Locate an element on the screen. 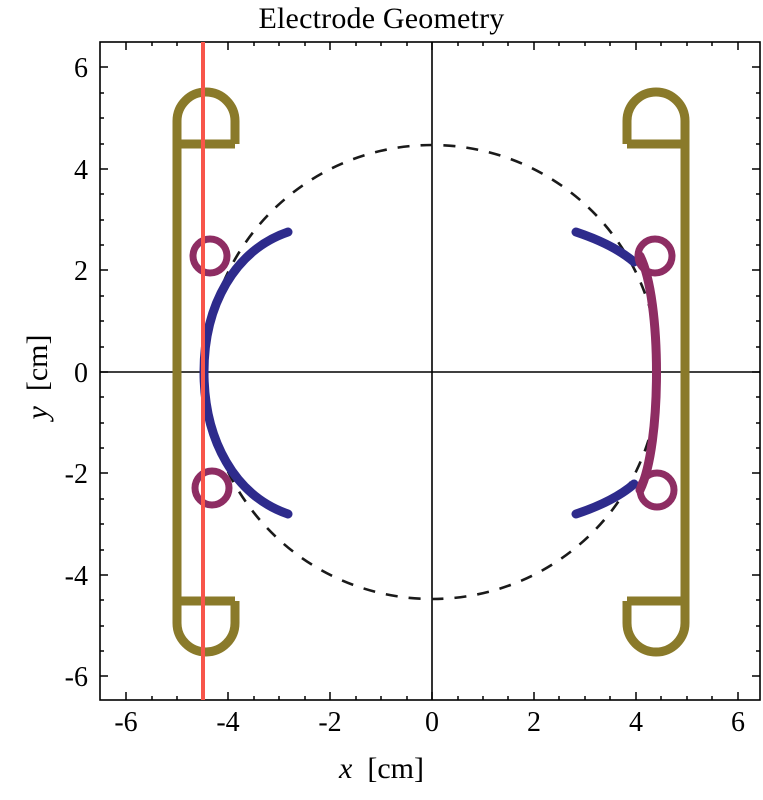 Image resolution: width=763 pixels, height=800 pixels. y-tick-label: 4 is located at coordinates (81, 170).